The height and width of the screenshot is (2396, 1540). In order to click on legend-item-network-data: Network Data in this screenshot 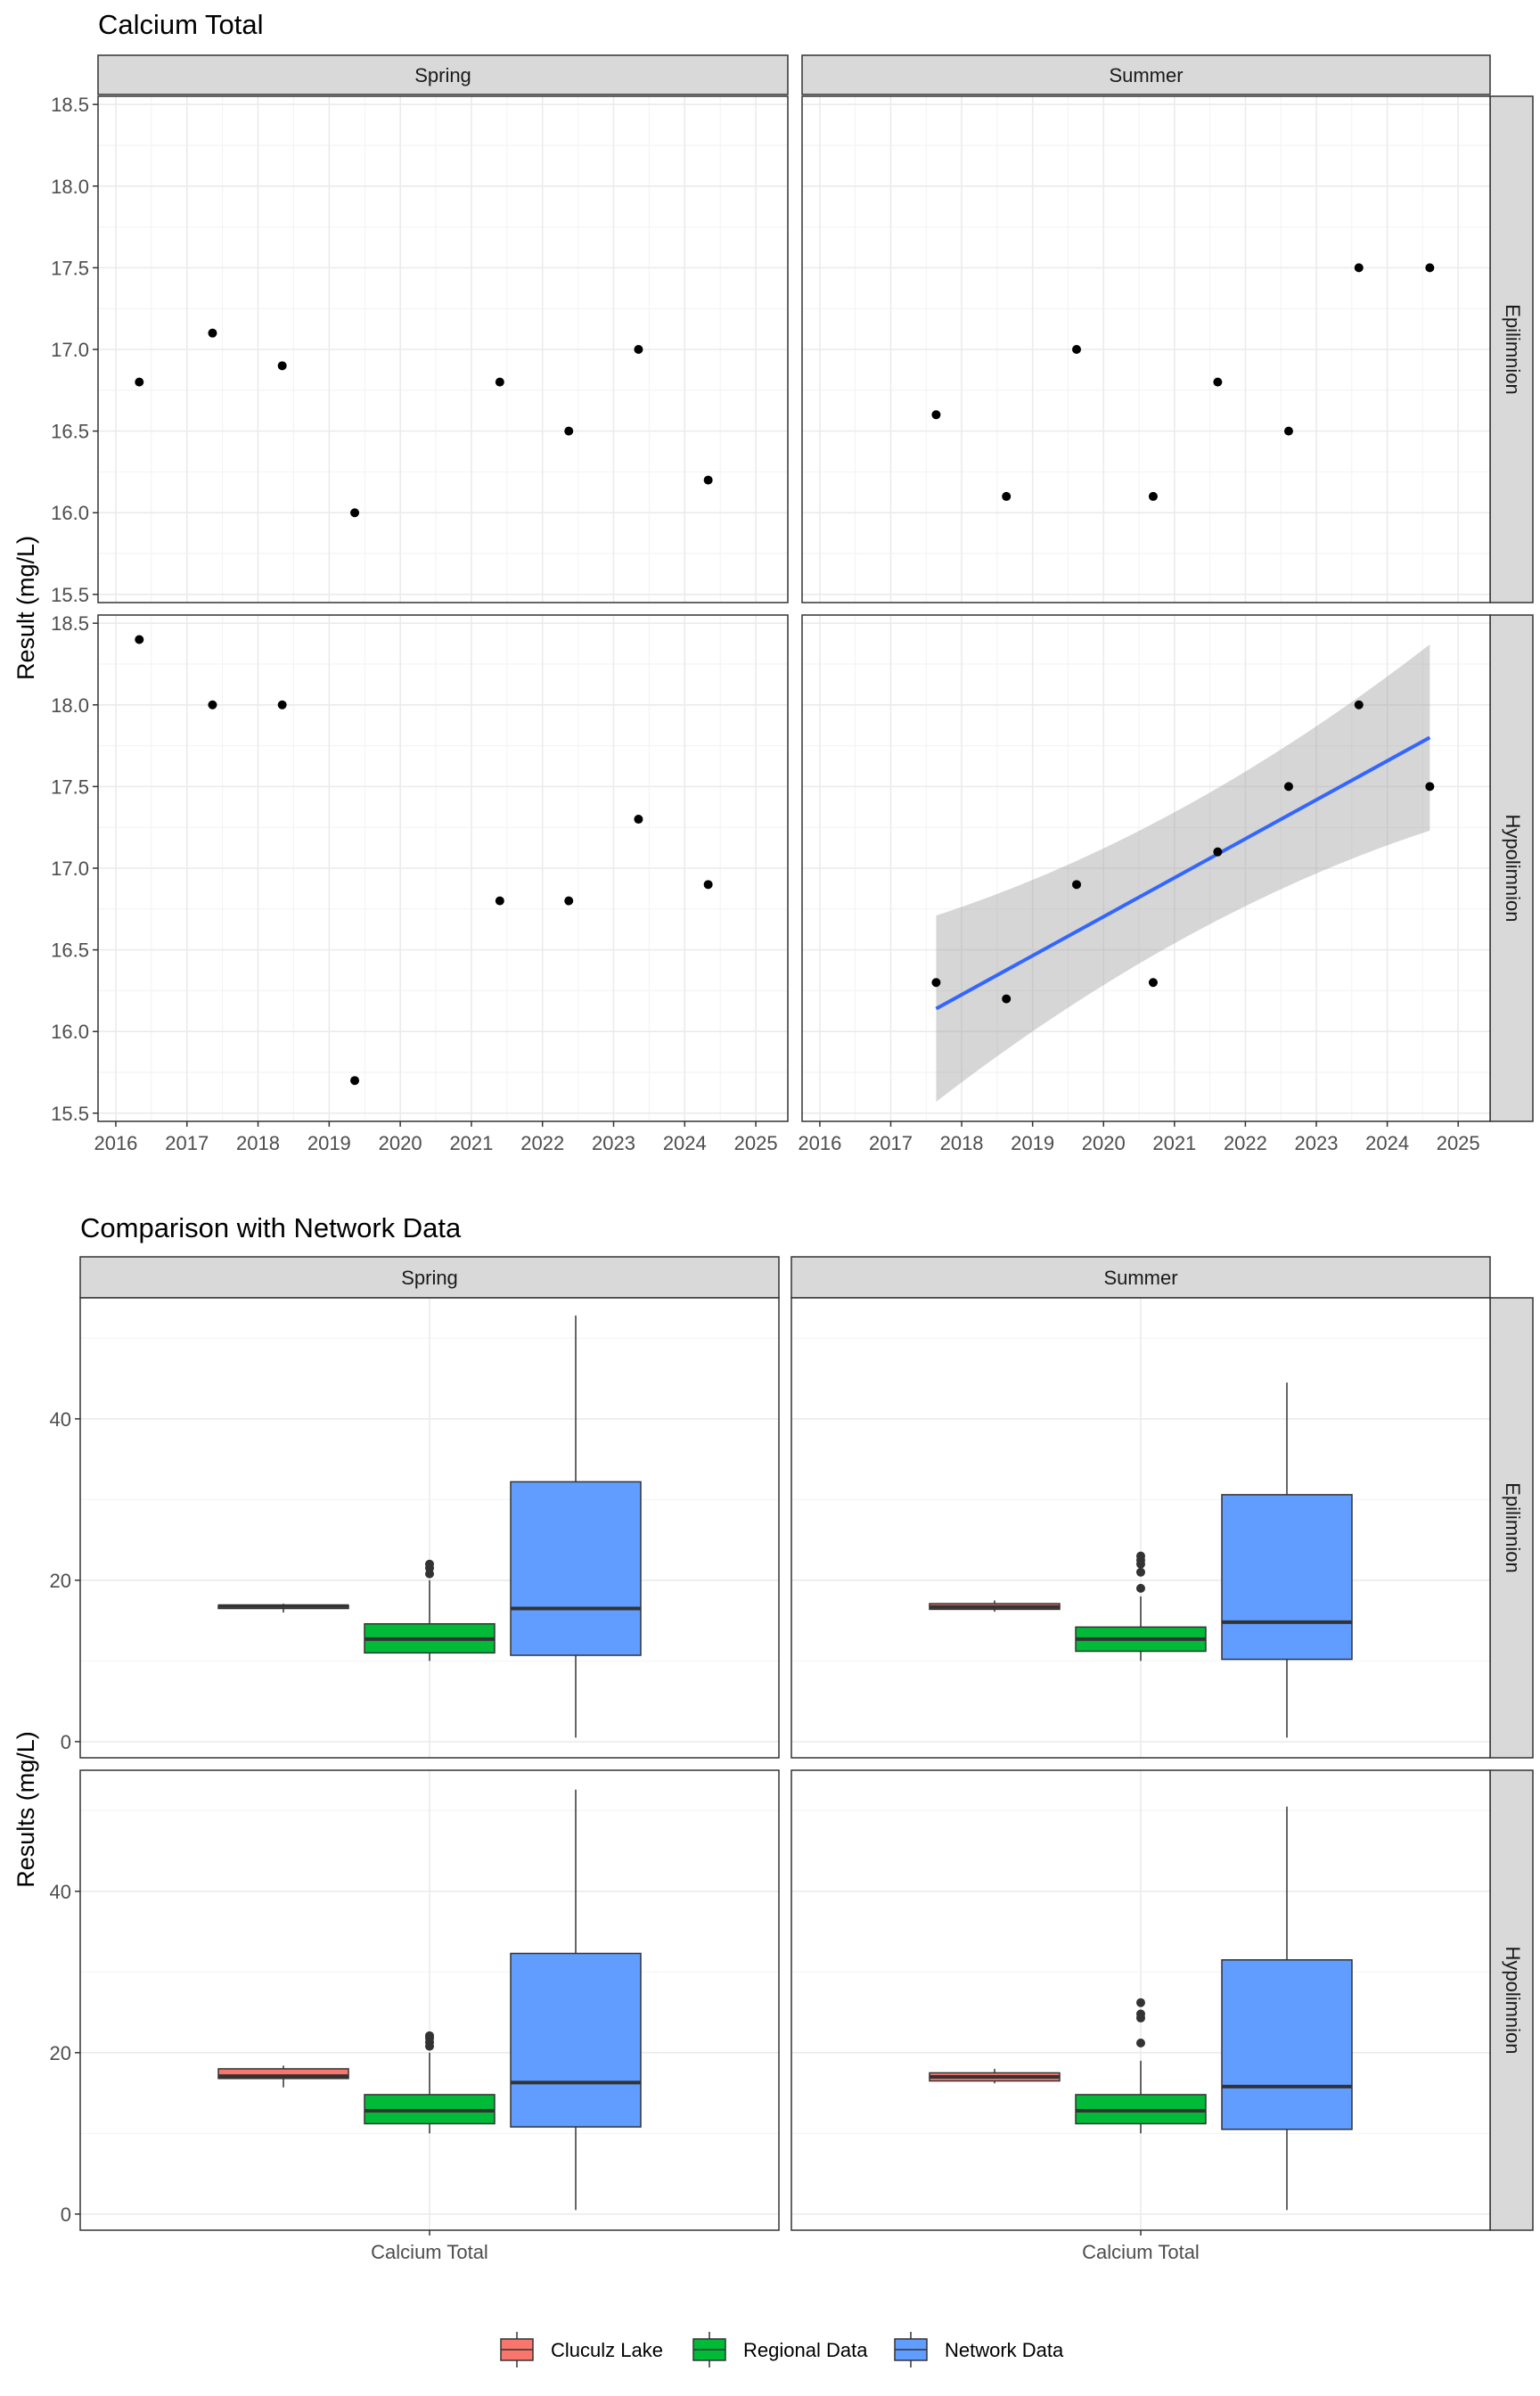, I will do `click(979, 2349)`.